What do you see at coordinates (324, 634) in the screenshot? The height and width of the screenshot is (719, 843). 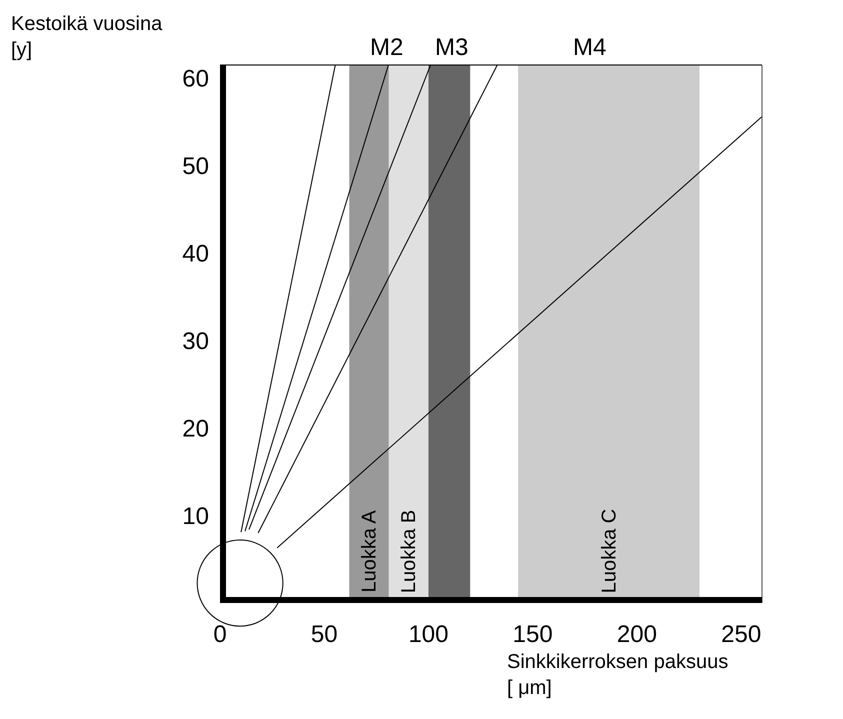 I see `x-tick-label: 50` at bounding box center [324, 634].